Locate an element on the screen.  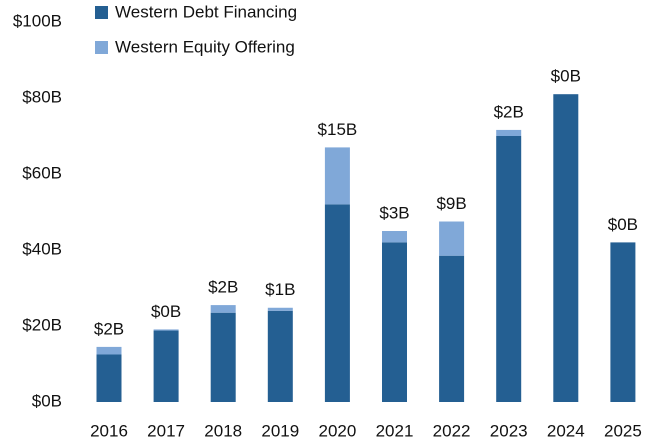
data-label: $1B is located at coordinates (280, 289).